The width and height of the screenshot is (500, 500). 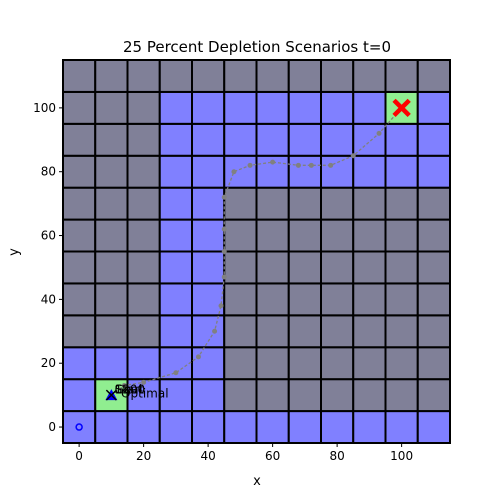 What do you see at coordinates (207, 456) in the screenshot?
I see `x-tick-label: 40` at bounding box center [207, 456].